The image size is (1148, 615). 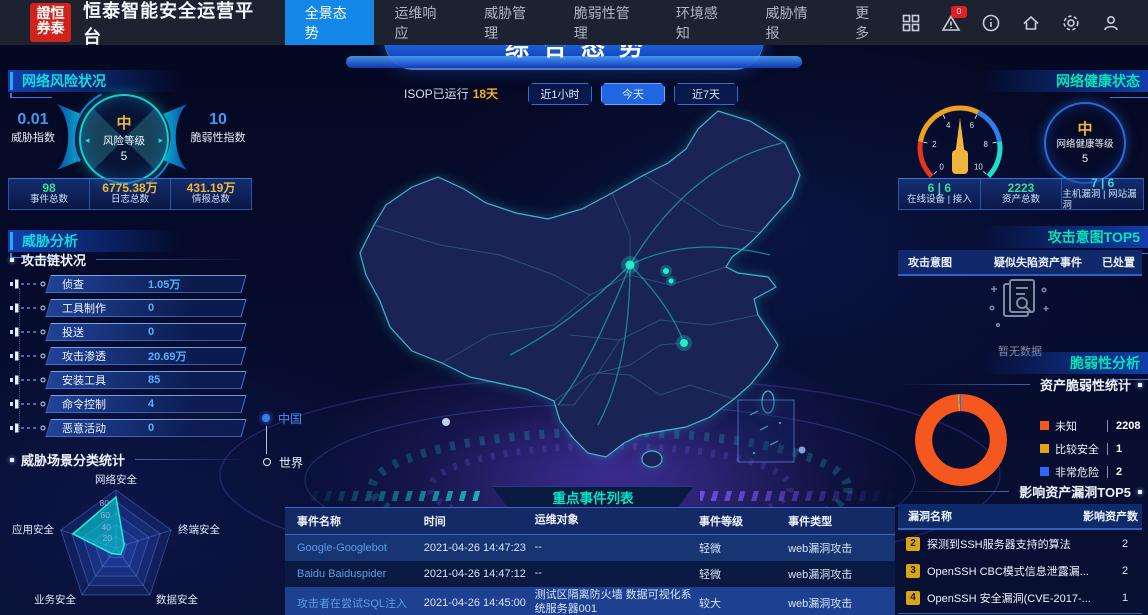 What do you see at coordinates (1071, 23) in the screenshot?
I see `gear-icon` at bounding box center [1071, 23].